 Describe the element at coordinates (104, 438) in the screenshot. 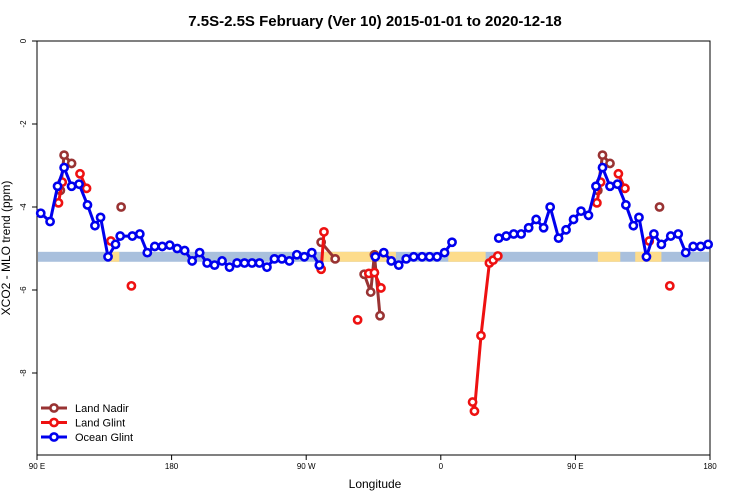

I see `legend-label: Ocean Glint` at that location.